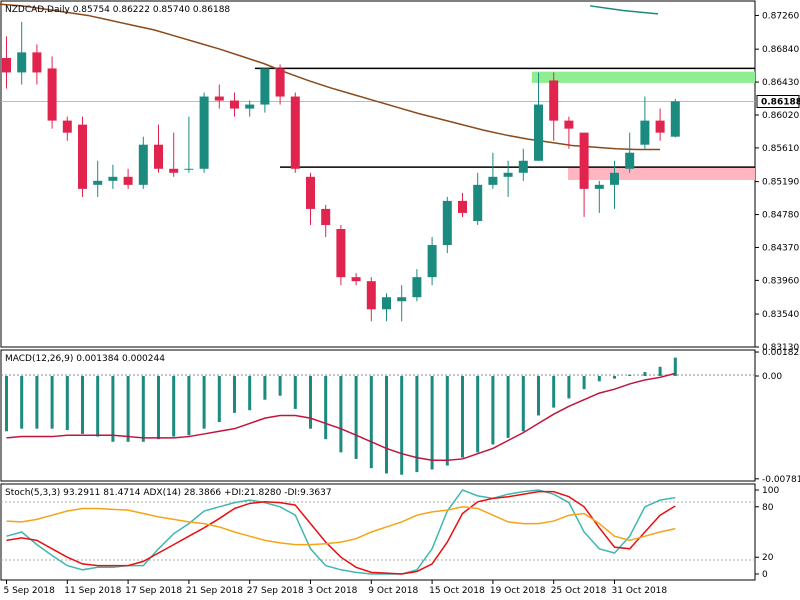 The width and height of the screenshot is (800, 600). I want to click on stoch-lines, so click(341, 532).